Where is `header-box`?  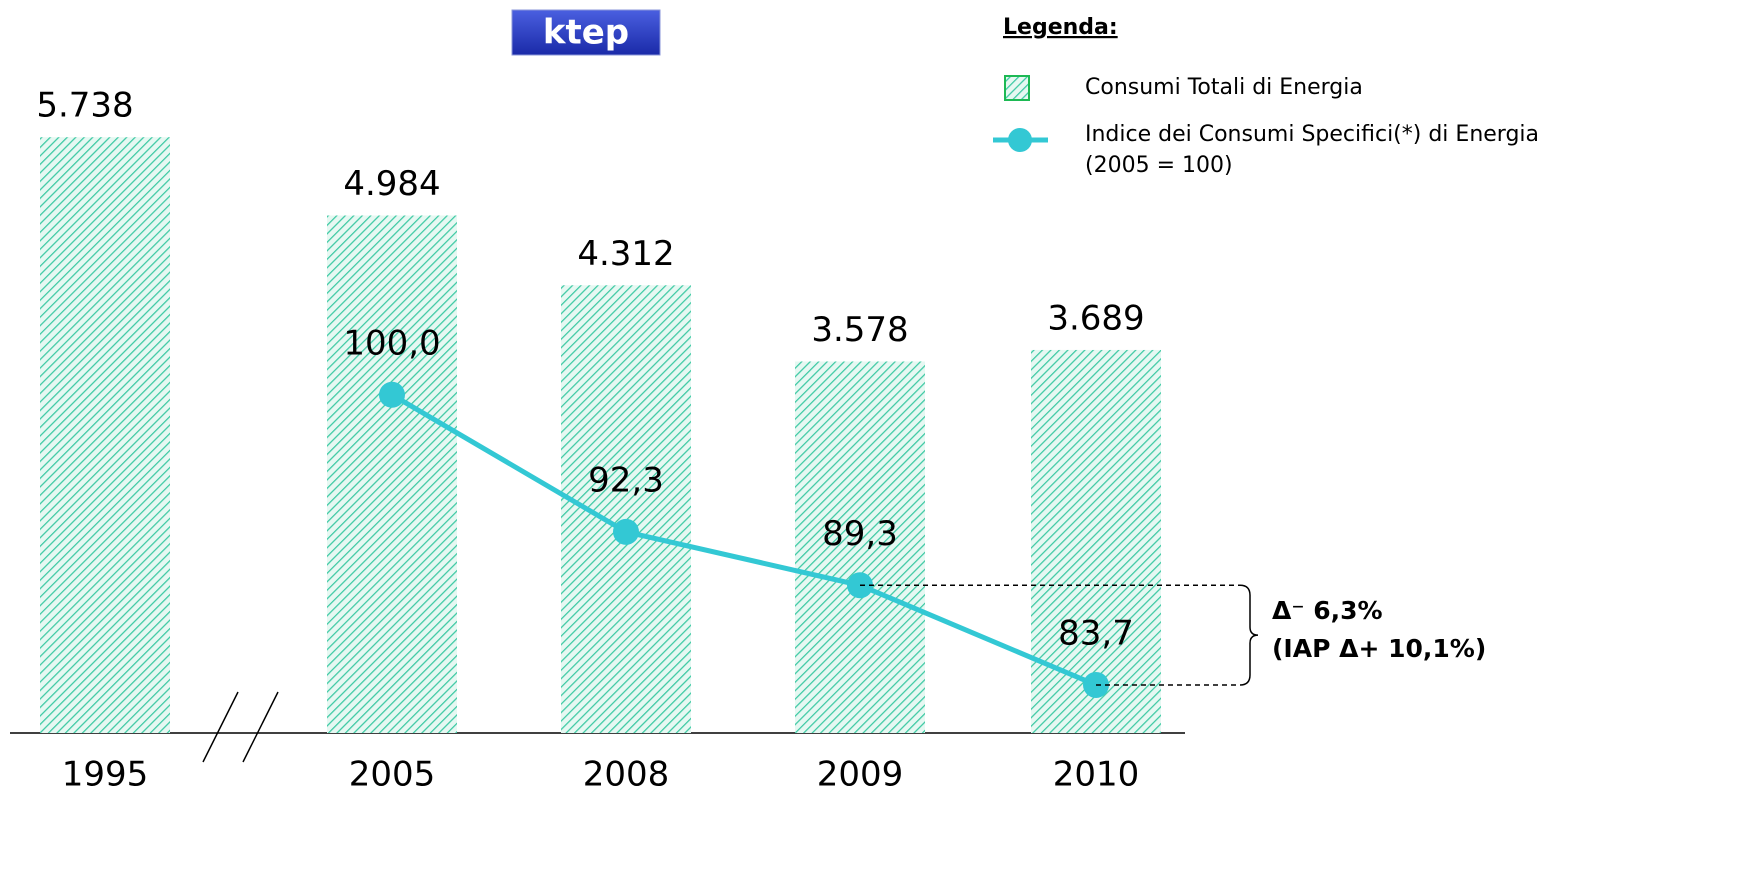 header-box is located at coordinates (586, 32).